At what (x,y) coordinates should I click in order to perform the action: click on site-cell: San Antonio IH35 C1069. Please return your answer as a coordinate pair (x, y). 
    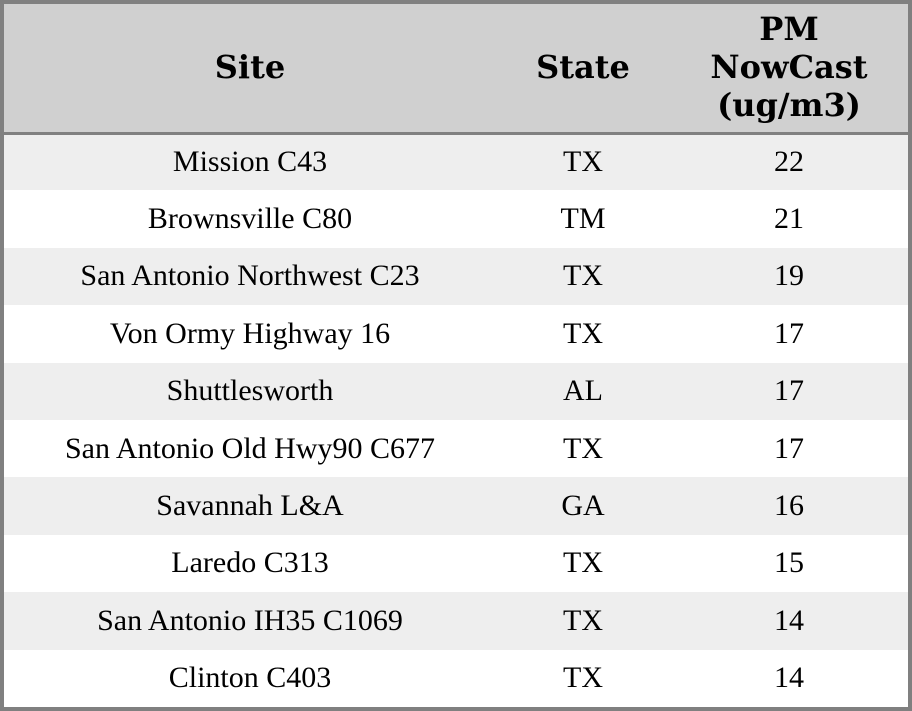
    Looking at the image, I should click on (250, 620).